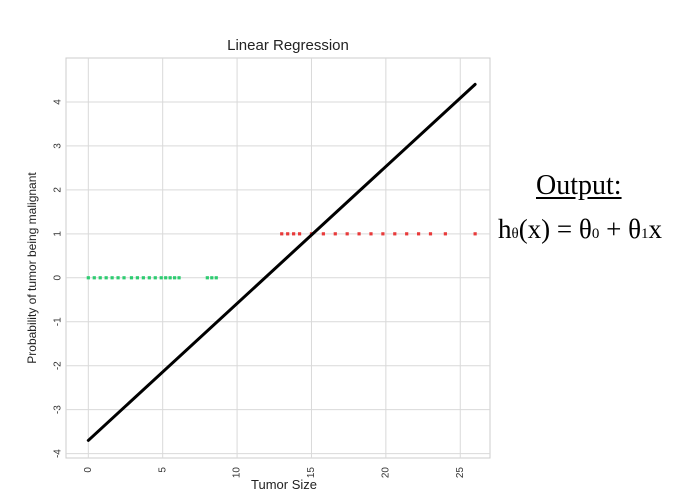 Image resolution: width=700 pixels, height=498 pixels. I want to click on x-tick-label: 20, so click(386, 473).